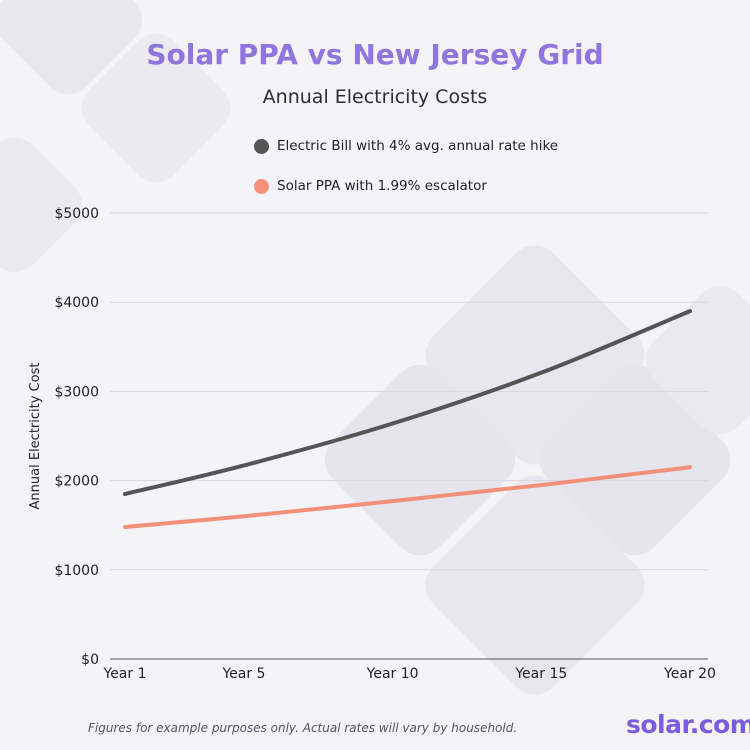 This screenshot has height=750, width=750. I want to click on x-tick-label: Year 20, so click(689, 674).